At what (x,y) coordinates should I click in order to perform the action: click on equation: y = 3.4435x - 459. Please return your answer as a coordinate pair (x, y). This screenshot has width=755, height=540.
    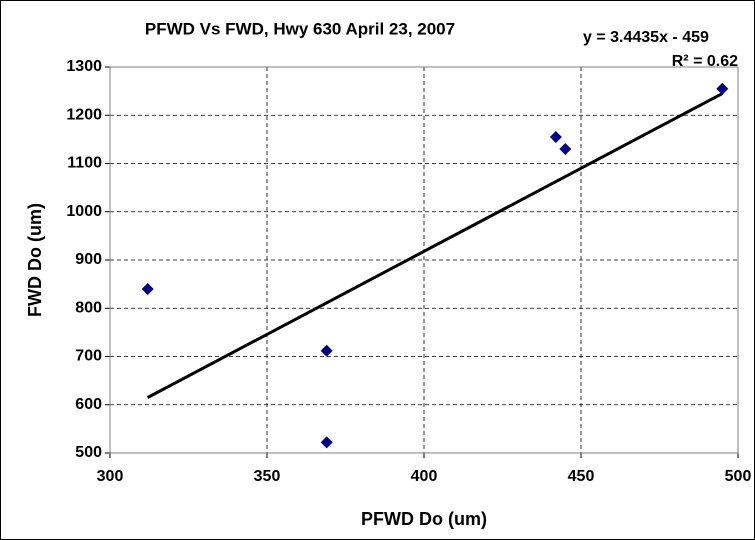
    Looking at the image, I should click on (646, 37).